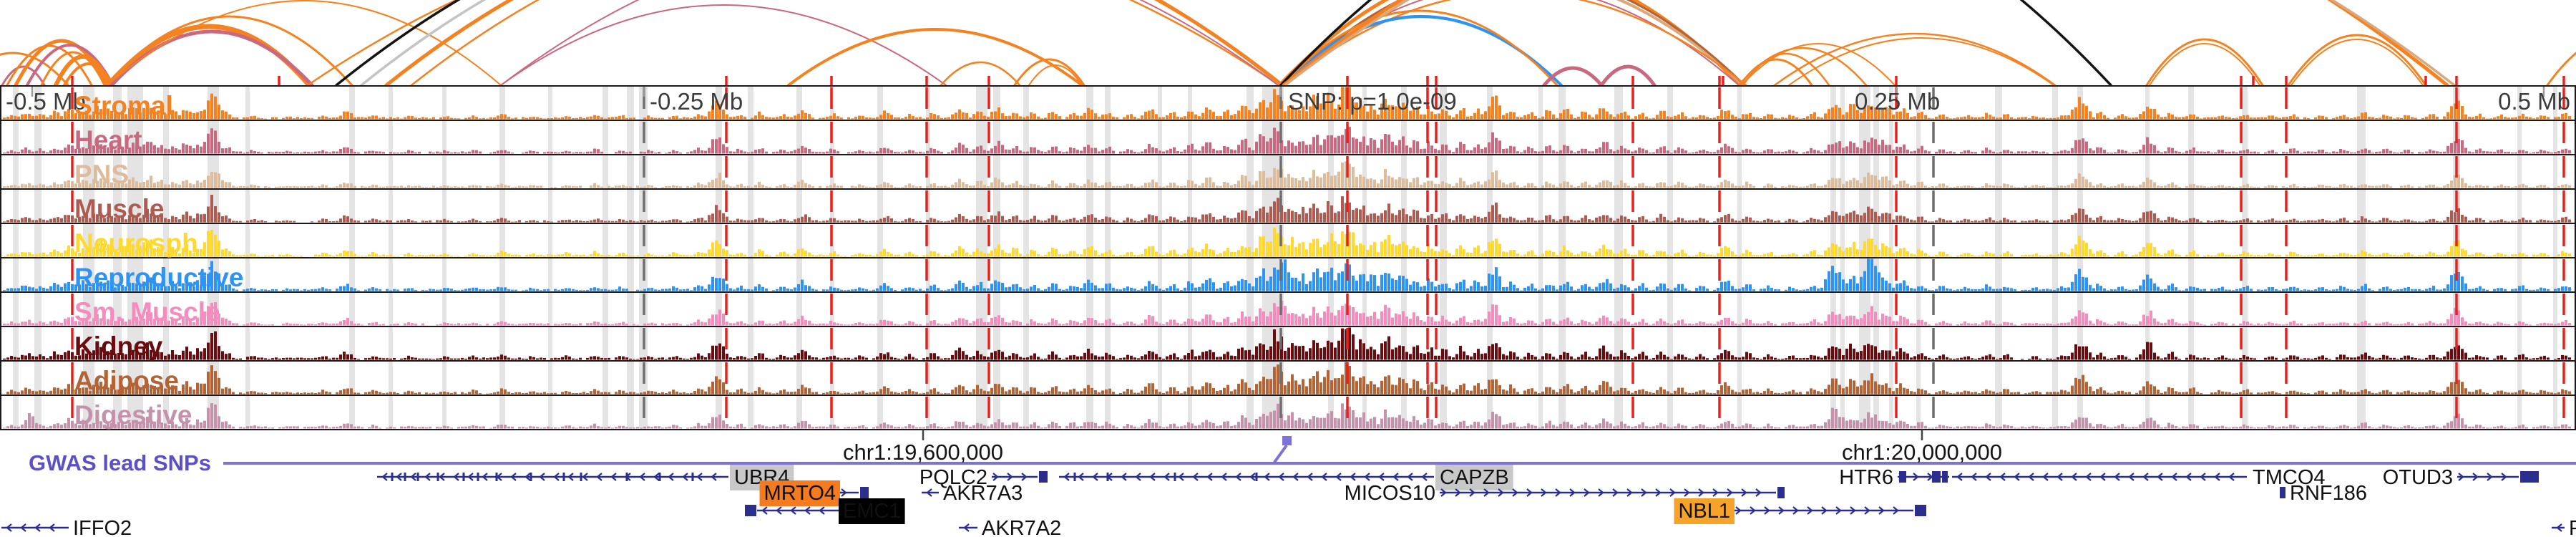 The width and height of the screenshot is (2576, 537). I want to click on gene-label: TMCO4, so click(2289, 477).